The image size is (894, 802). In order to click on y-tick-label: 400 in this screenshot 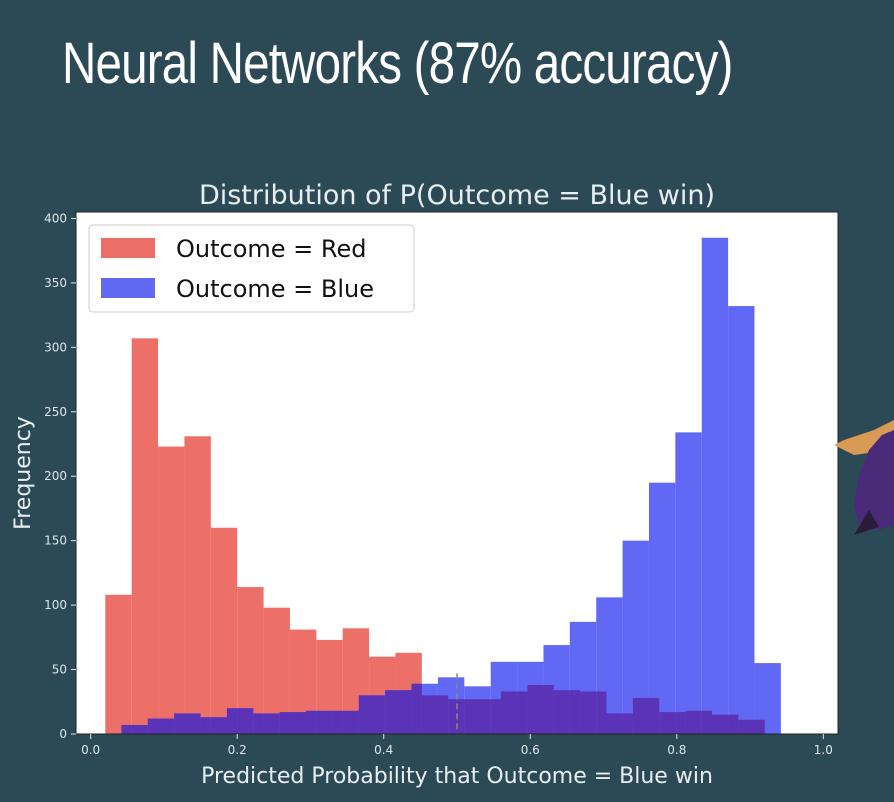, I will do `click(55, 218)`.